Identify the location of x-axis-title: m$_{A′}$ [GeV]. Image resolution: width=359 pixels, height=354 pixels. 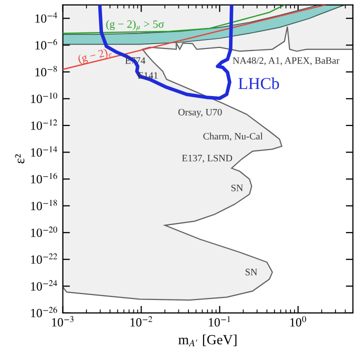
(207, 340).